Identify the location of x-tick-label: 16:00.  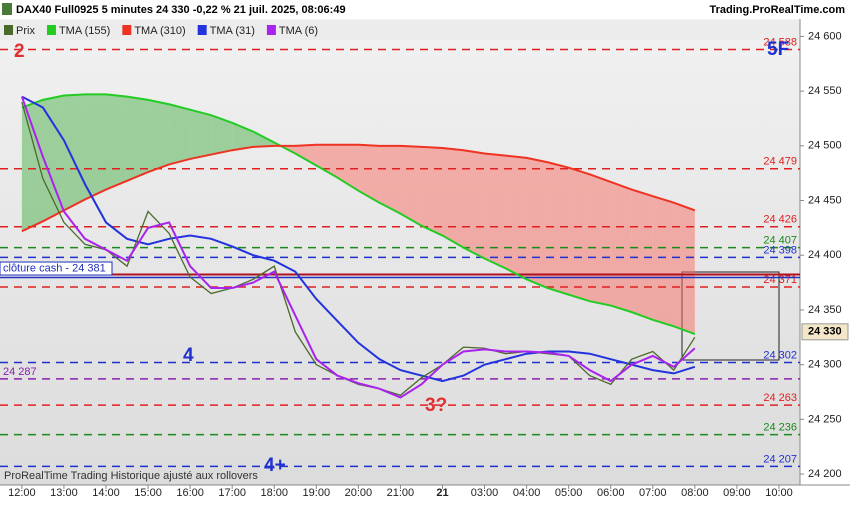
(190, 493).